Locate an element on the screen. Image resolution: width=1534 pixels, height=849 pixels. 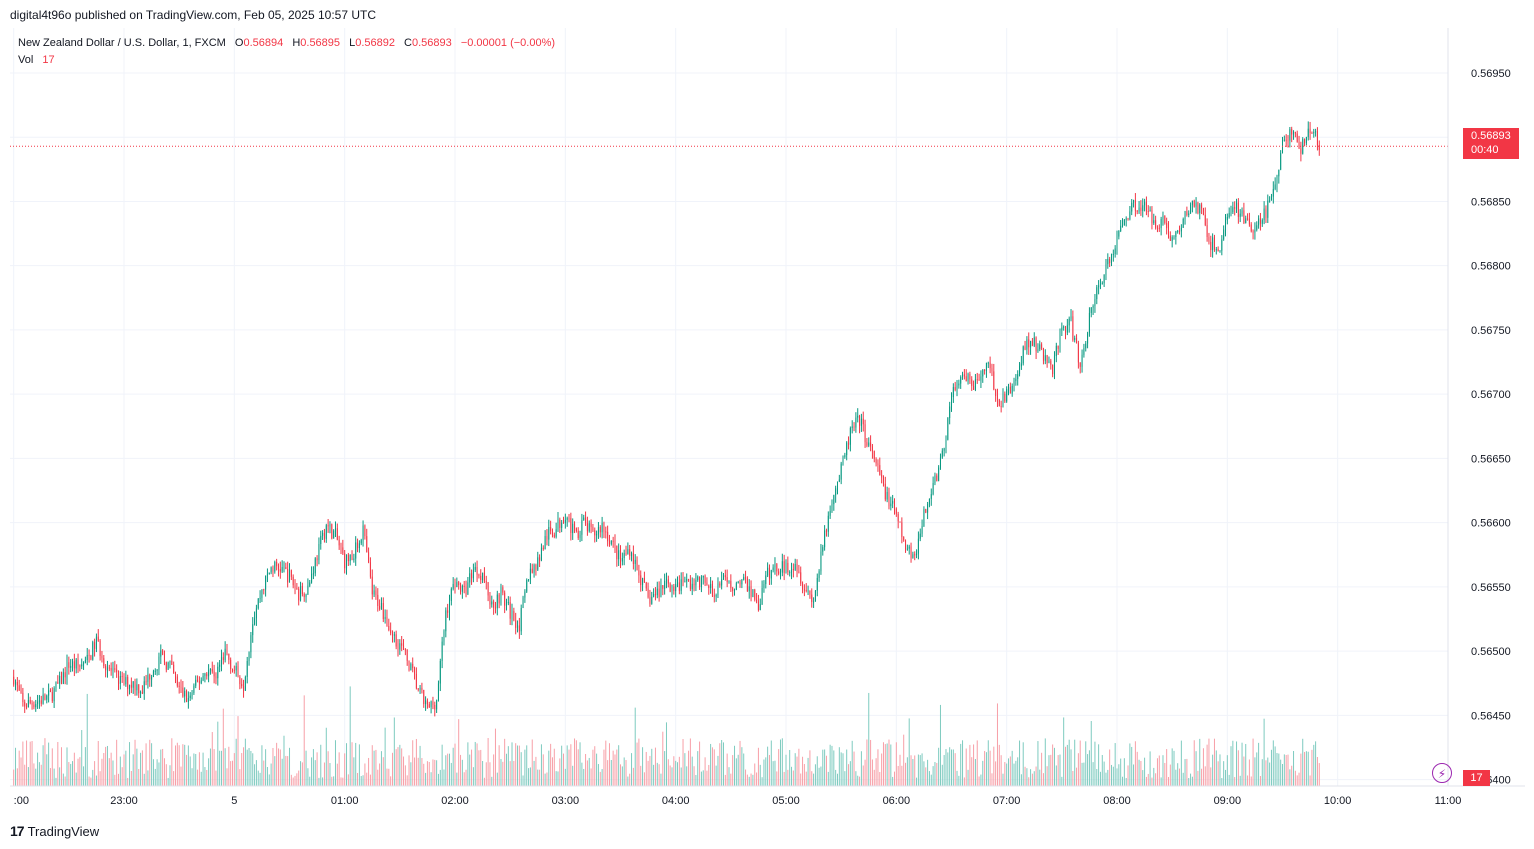
volume-label: Vol is located at coordinates (26, 60).